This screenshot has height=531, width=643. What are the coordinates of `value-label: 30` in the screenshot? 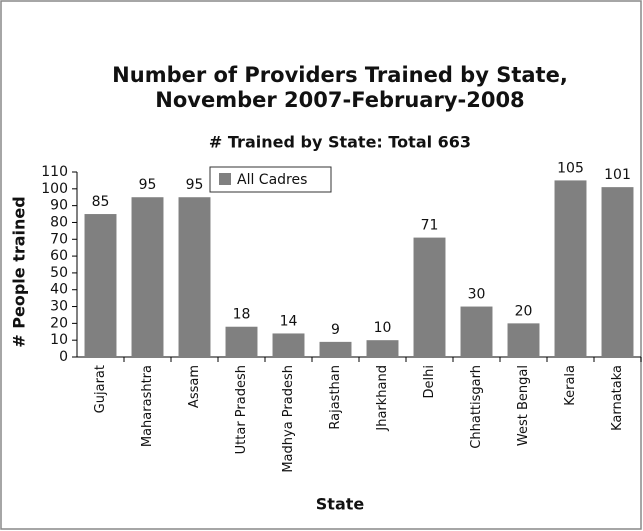 It's located at (477, 295).